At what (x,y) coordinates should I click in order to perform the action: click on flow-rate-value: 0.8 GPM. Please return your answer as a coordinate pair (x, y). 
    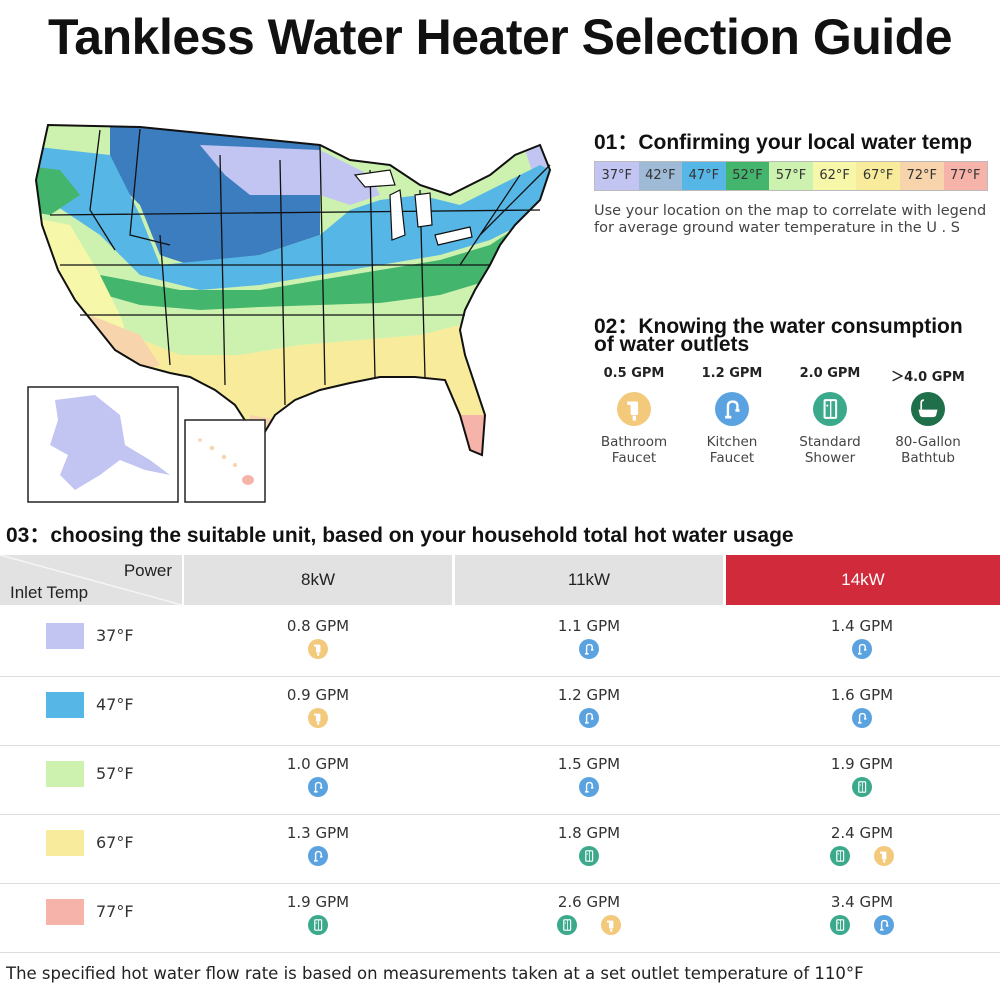
    Looking at the image, I should click on (318, 626).